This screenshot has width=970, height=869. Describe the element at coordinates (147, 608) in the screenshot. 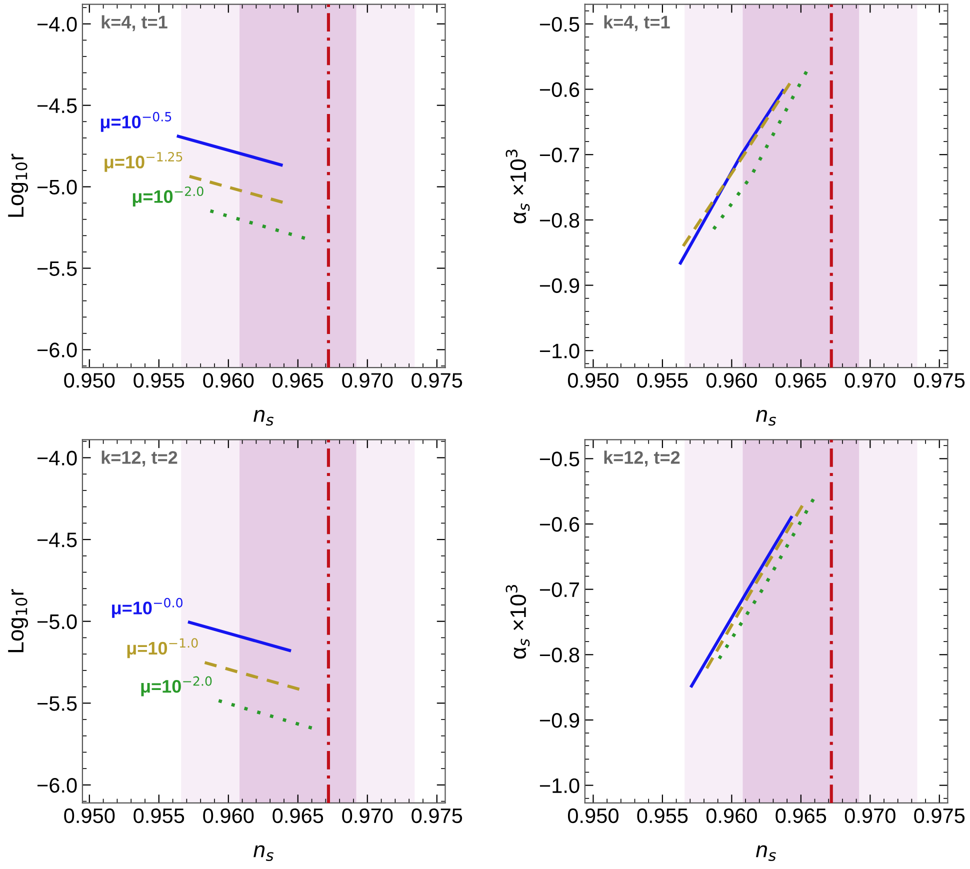

I see `series-label: μ=10$^{−0.0}$` at that location.